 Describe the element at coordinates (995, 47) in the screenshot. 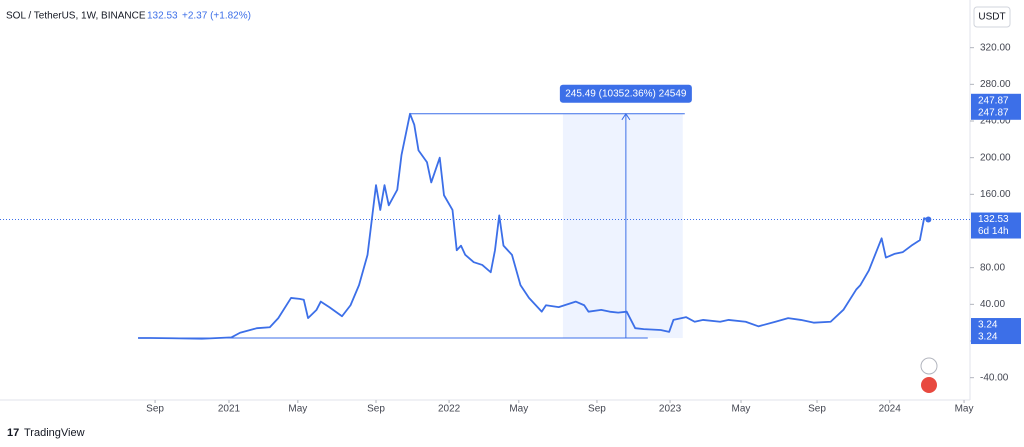

I see `y-tick-label: 320.00` at that location.